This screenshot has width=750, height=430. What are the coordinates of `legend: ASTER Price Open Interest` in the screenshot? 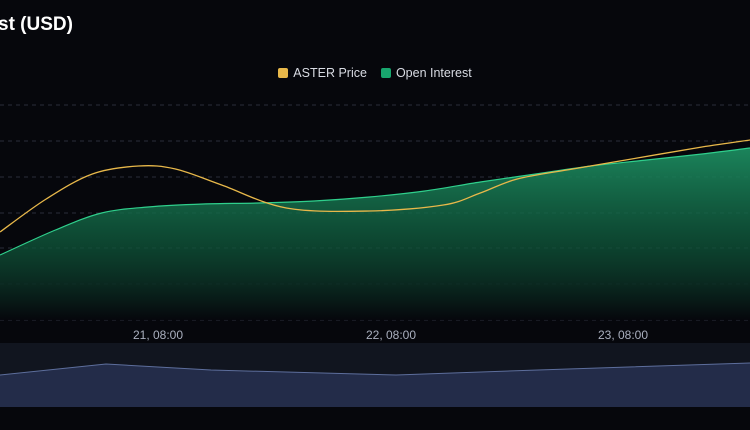 It's located at (375, 73).